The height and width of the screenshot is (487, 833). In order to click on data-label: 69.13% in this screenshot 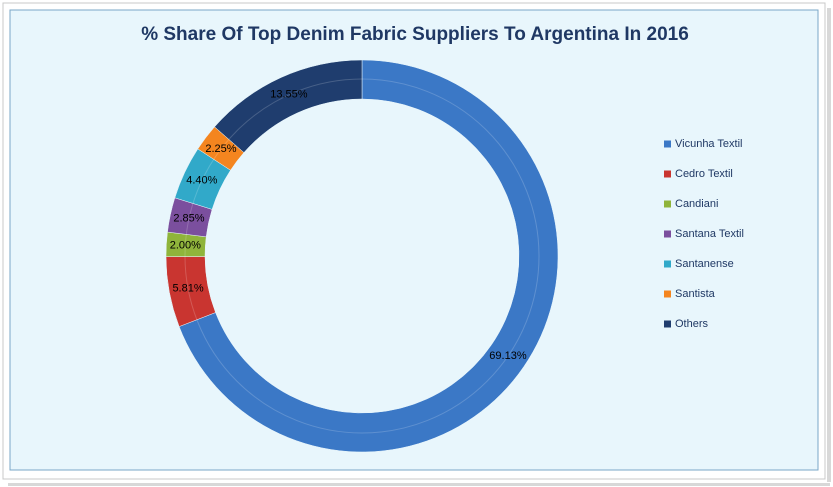, I will do `click(508, 356)`.